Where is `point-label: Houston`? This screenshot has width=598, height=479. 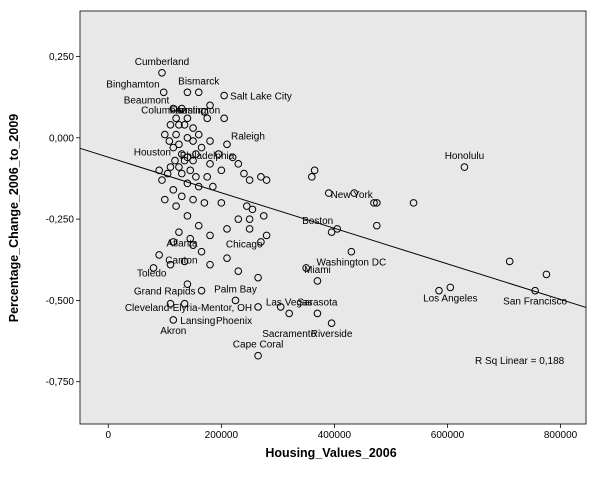 point-label: Houston is located at coordinates (152, 153).